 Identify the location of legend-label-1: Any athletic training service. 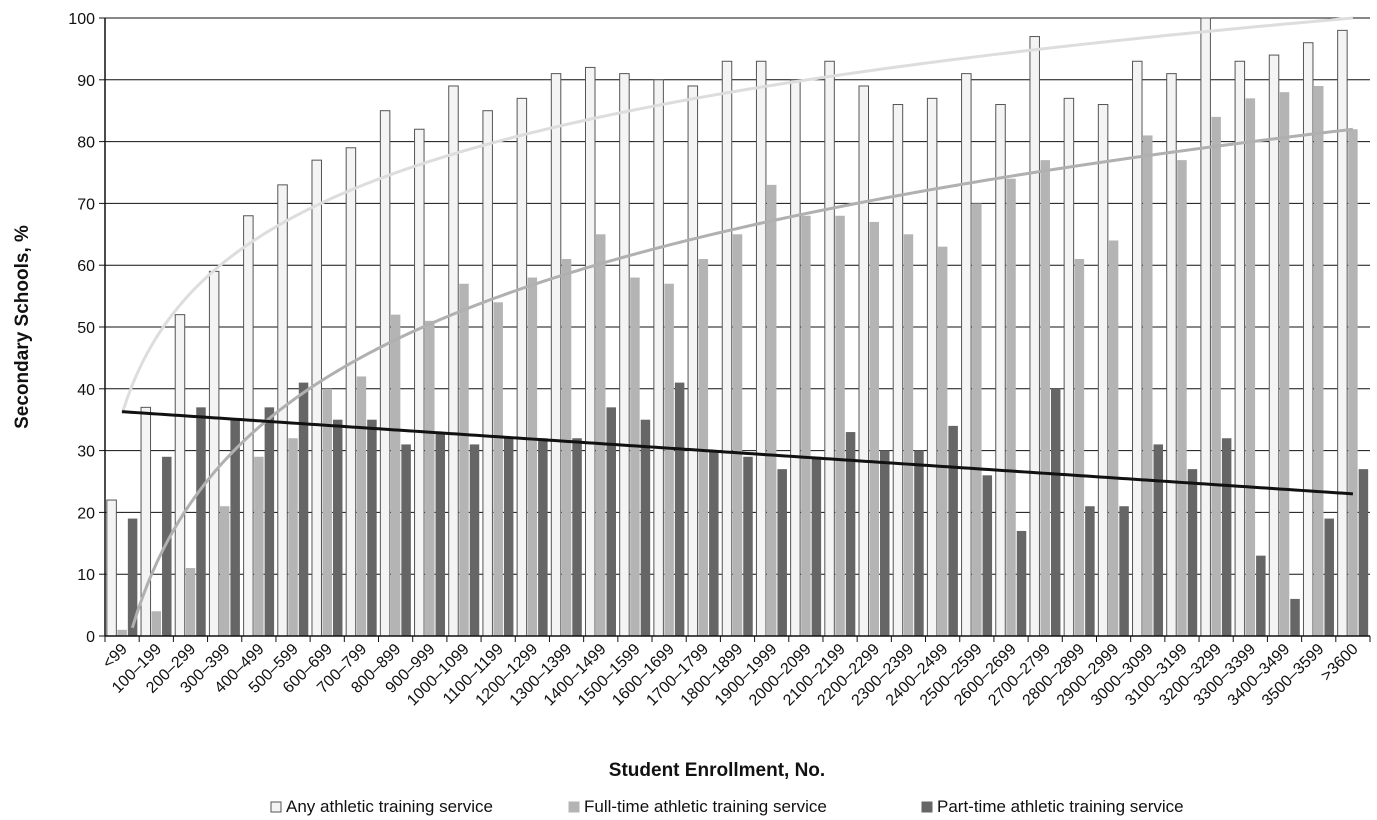
(389, 806).